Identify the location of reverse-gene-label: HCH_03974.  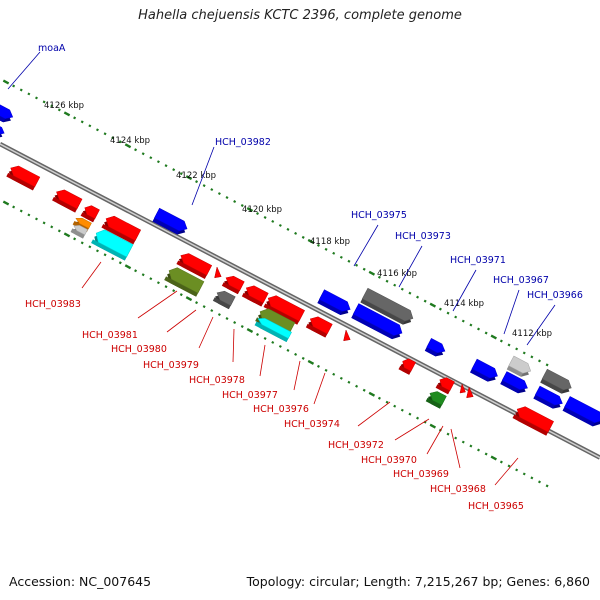
(312, 424).